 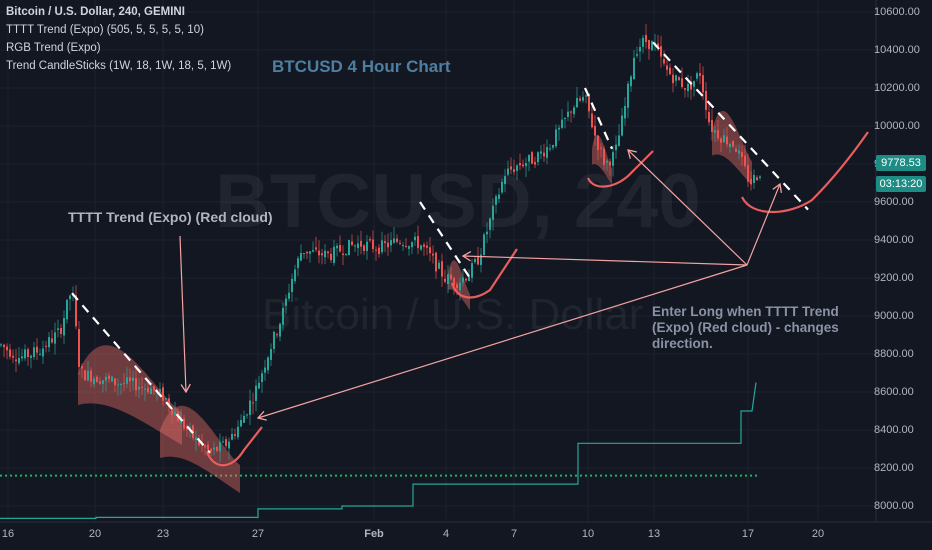 I want to click on dashed-trendline, so click(x=141, y=373).